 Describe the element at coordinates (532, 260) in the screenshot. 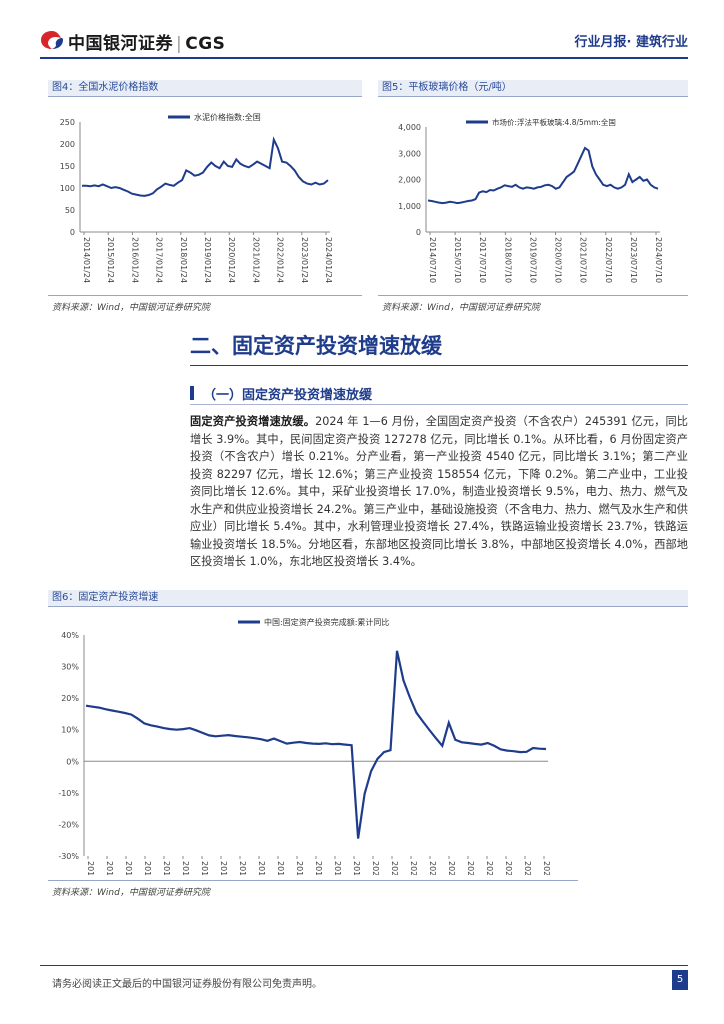

I see `figure5-x-tick-label: 2019/07/10` at that location.